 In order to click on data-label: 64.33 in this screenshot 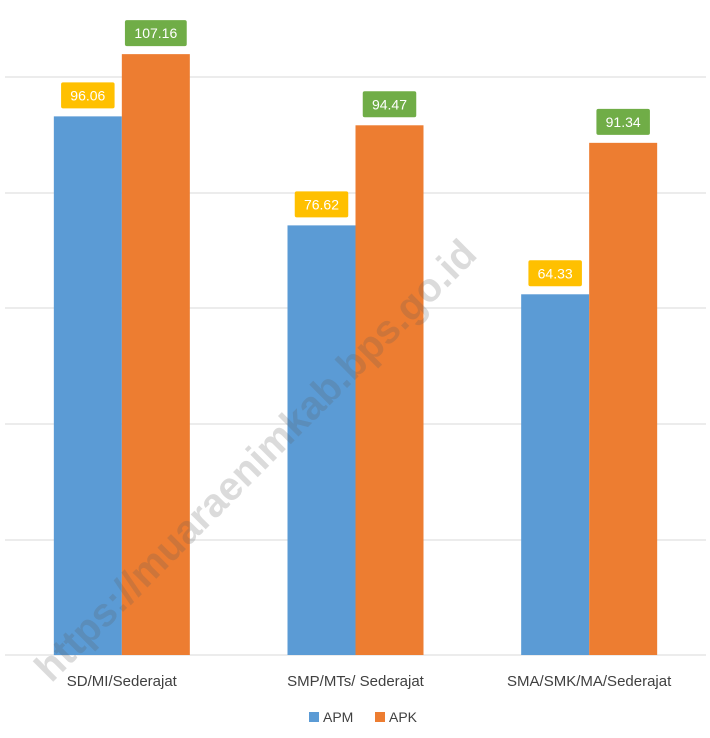, I will do `click(555, 273)`.